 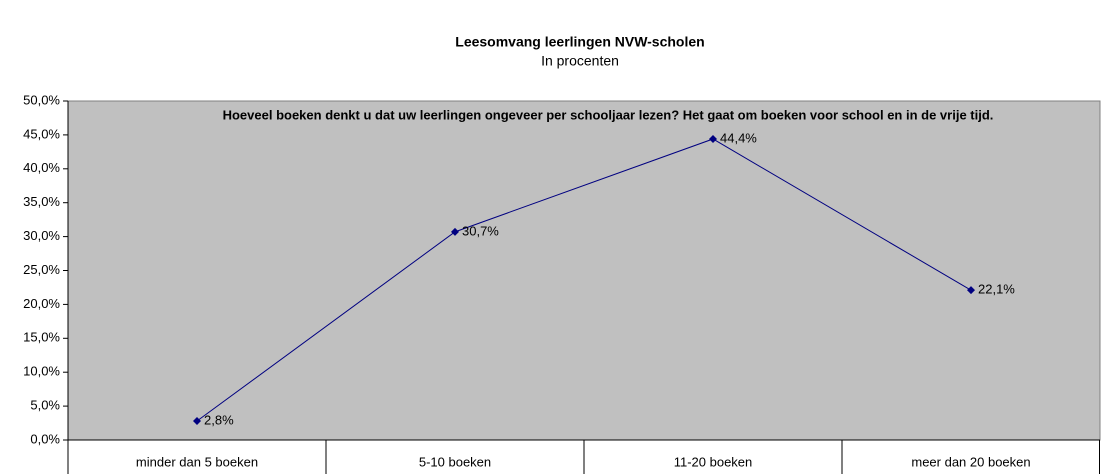 I want to click on y-tick-label: 10,0%, so click(x=41, y=371).